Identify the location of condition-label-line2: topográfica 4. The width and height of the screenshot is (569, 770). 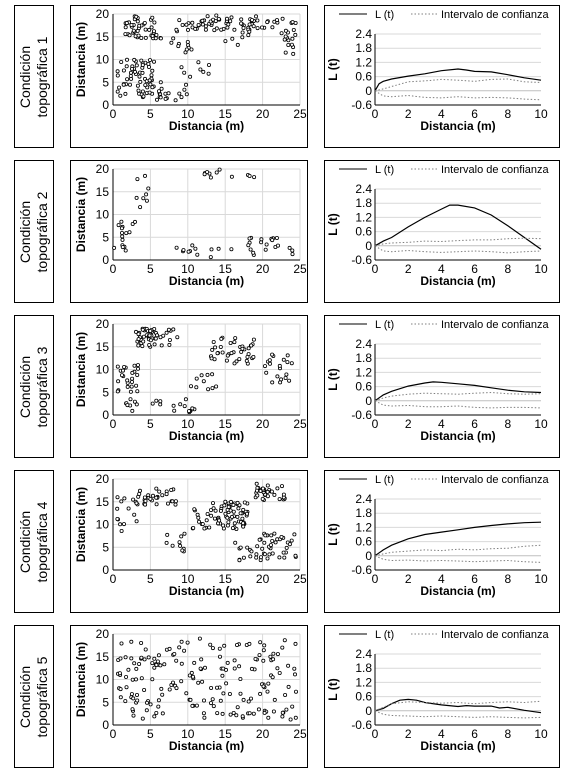
(42, 541).